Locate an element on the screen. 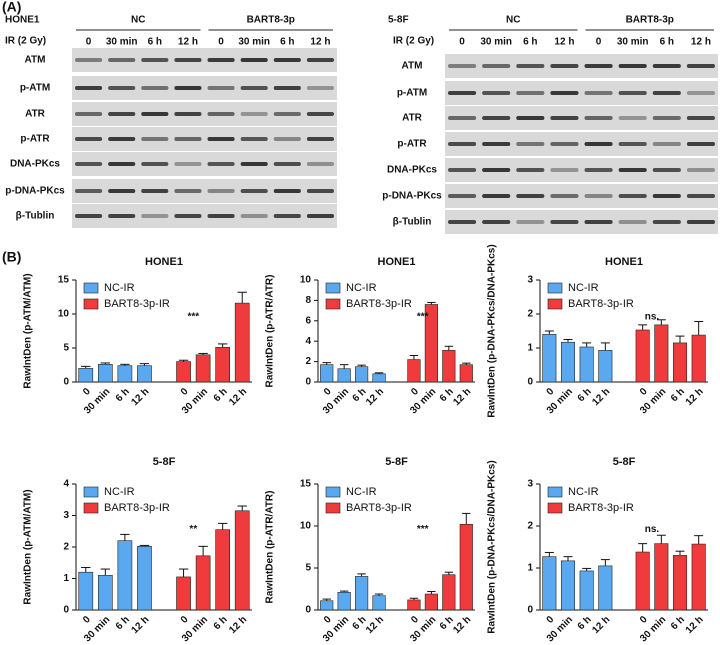 The height and width of the screenshot is (645, 720). lane-label: 0 is located at coordinates (89, 42).